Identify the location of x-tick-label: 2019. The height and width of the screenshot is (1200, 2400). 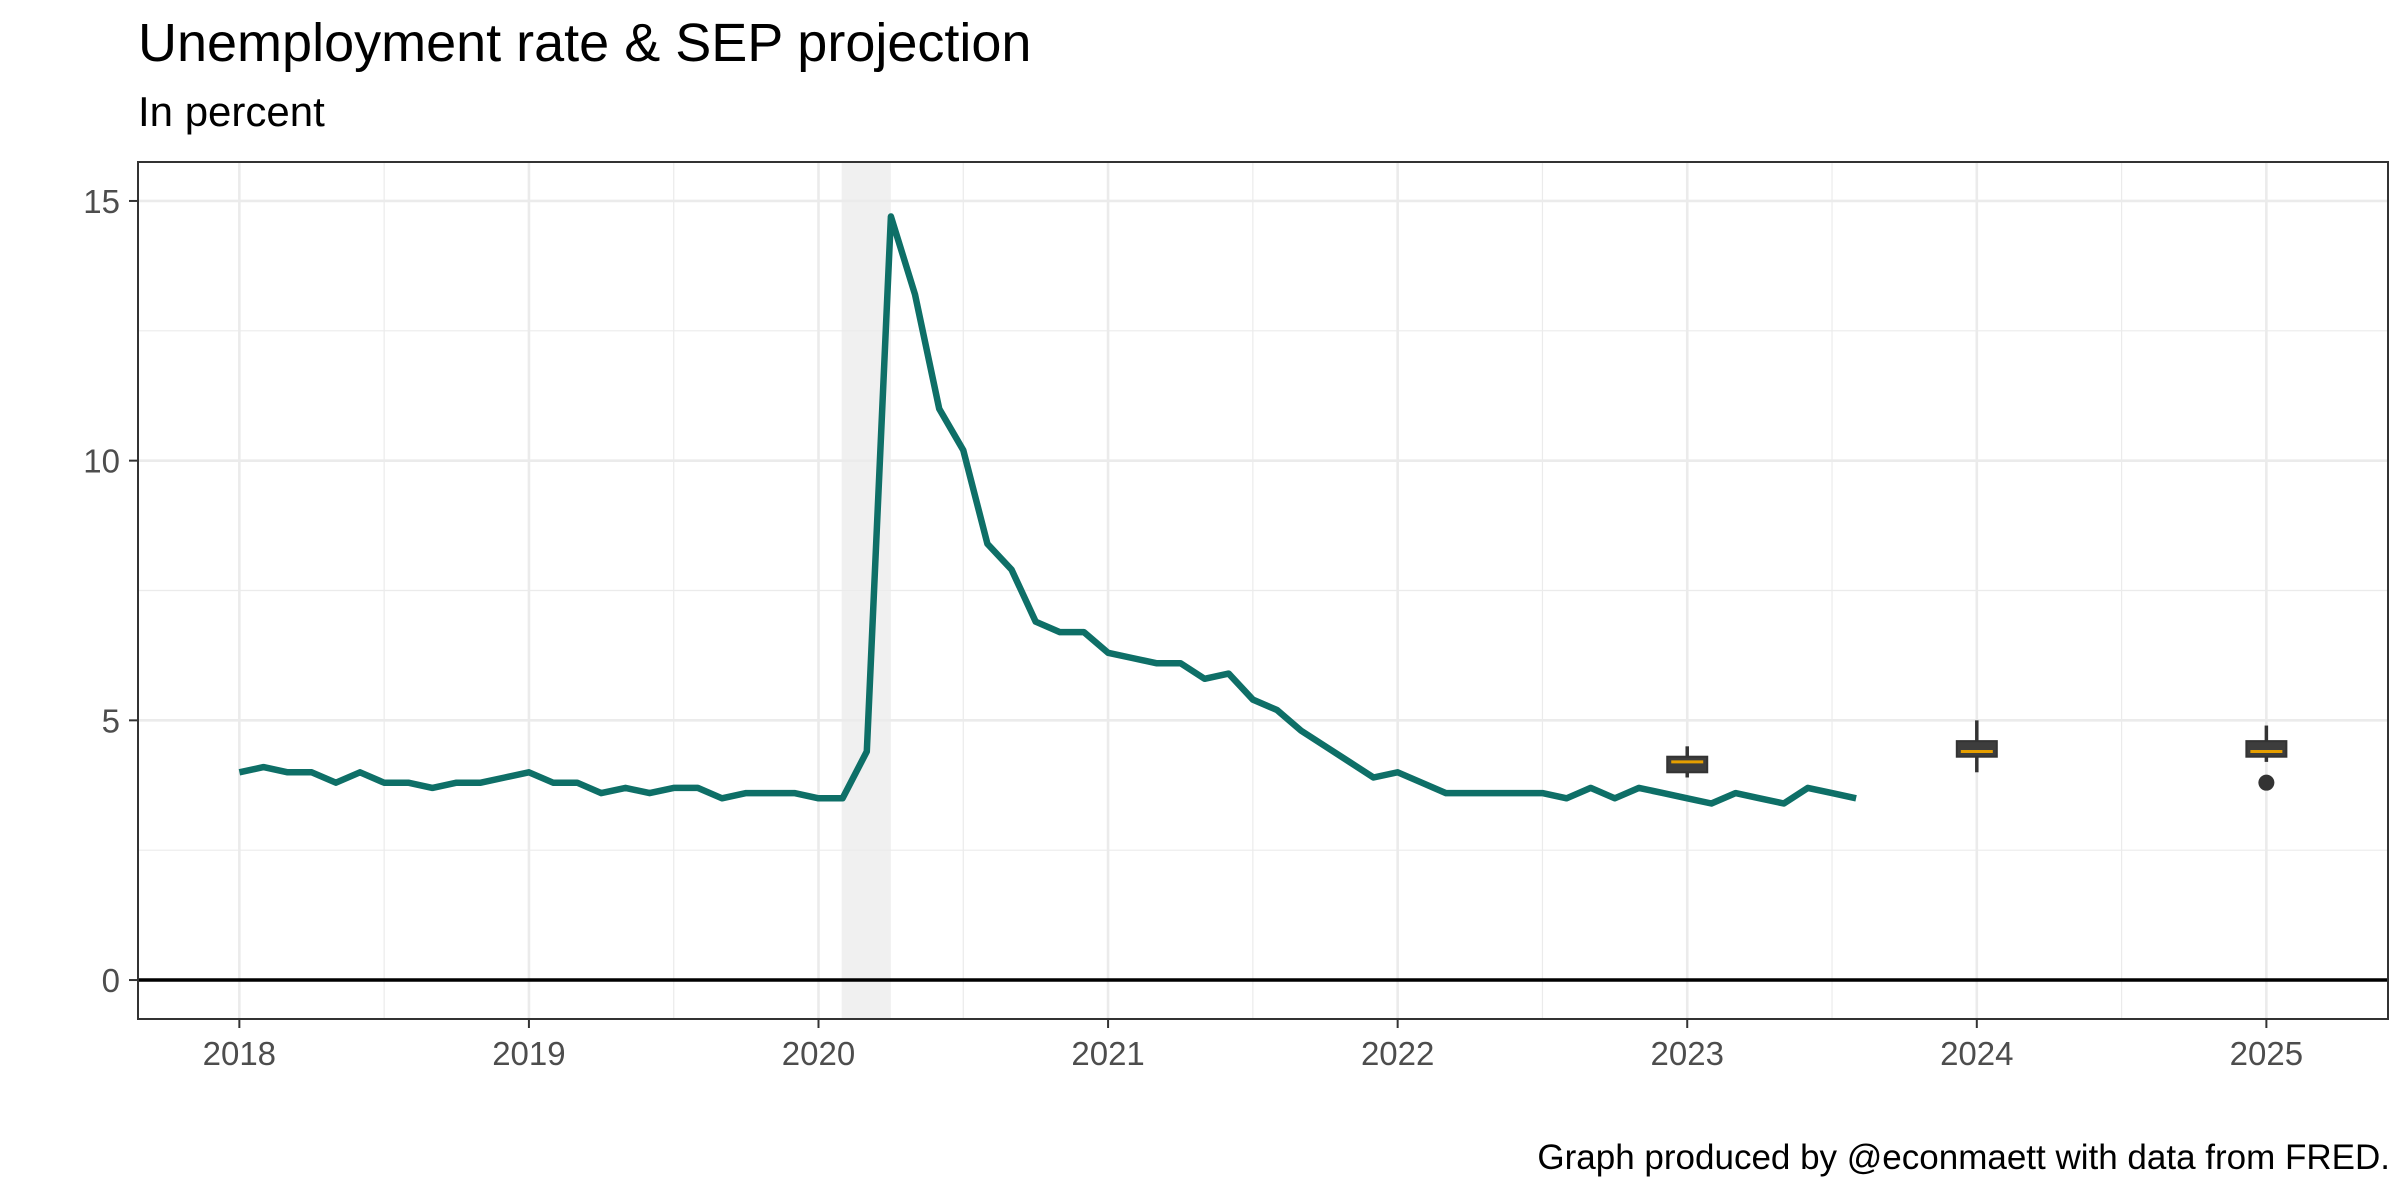
(528, 1053).